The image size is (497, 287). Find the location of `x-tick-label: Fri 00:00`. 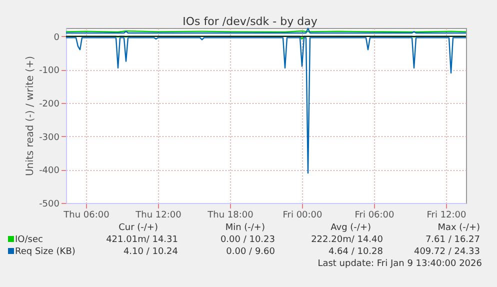

x-tick-label: Fri 00:00 is located at coordinates (302, 215).